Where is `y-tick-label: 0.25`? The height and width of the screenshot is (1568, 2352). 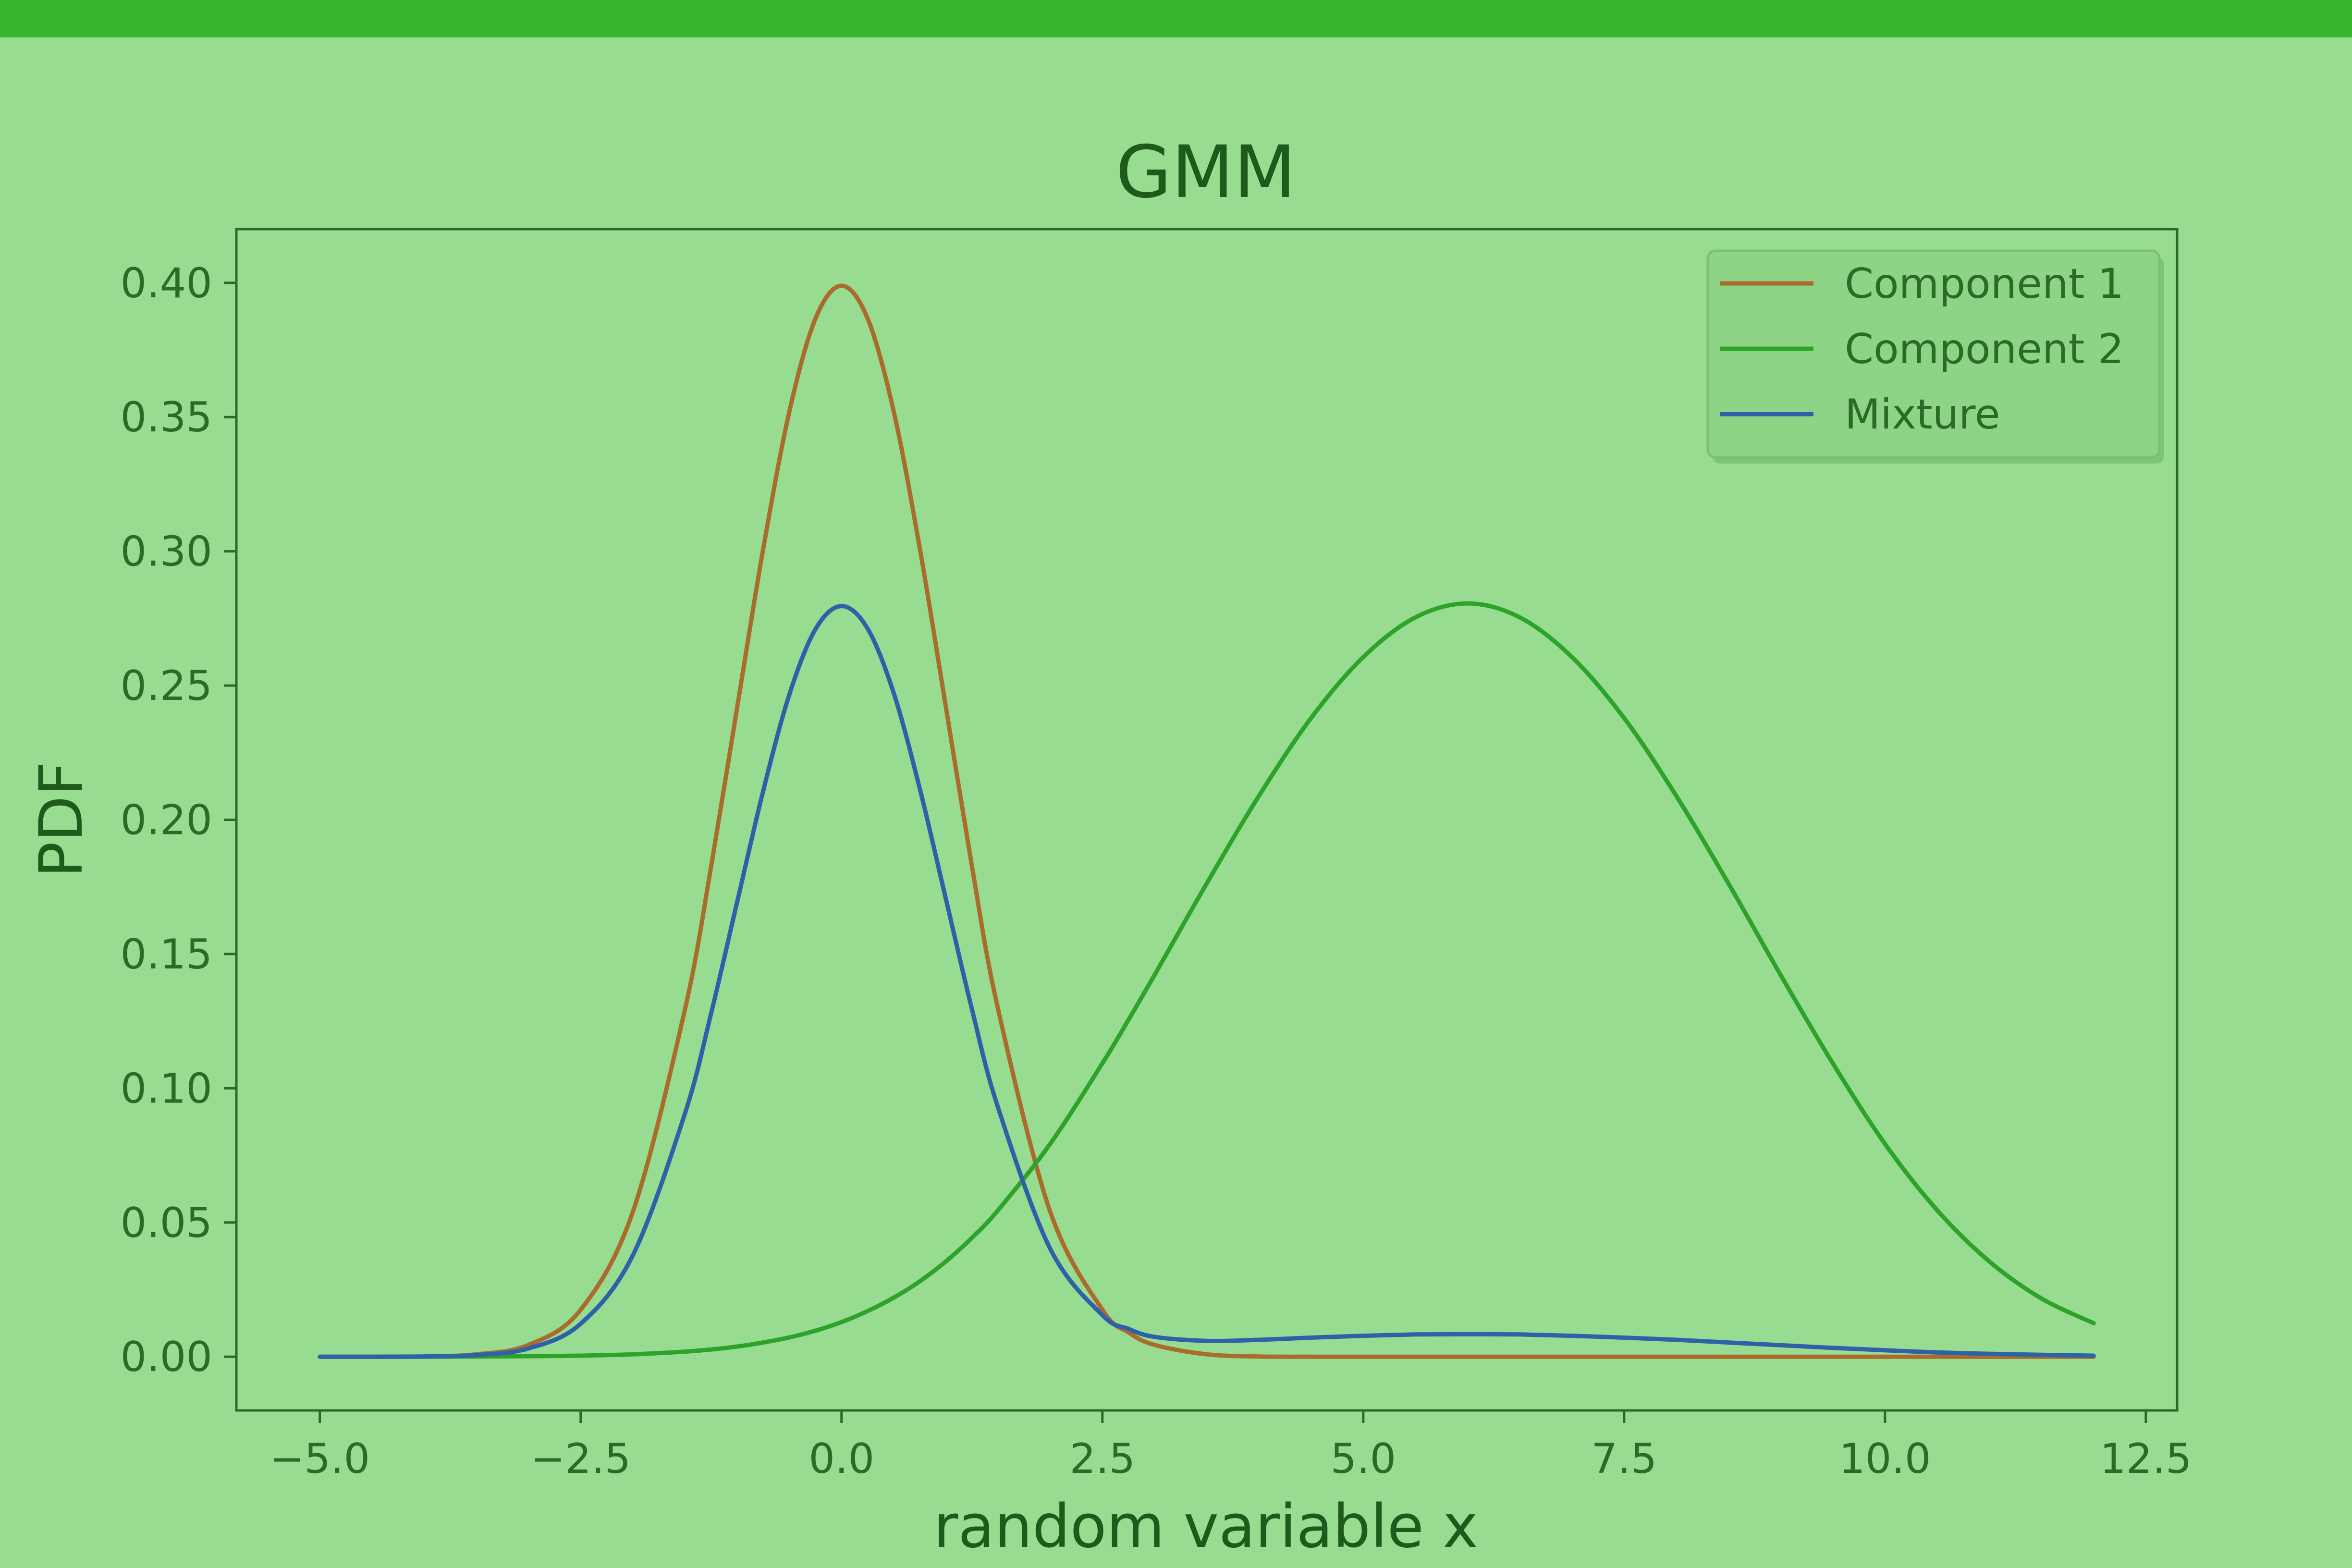
y-tick-label: 0.25 is located at coordinates (167, 686).